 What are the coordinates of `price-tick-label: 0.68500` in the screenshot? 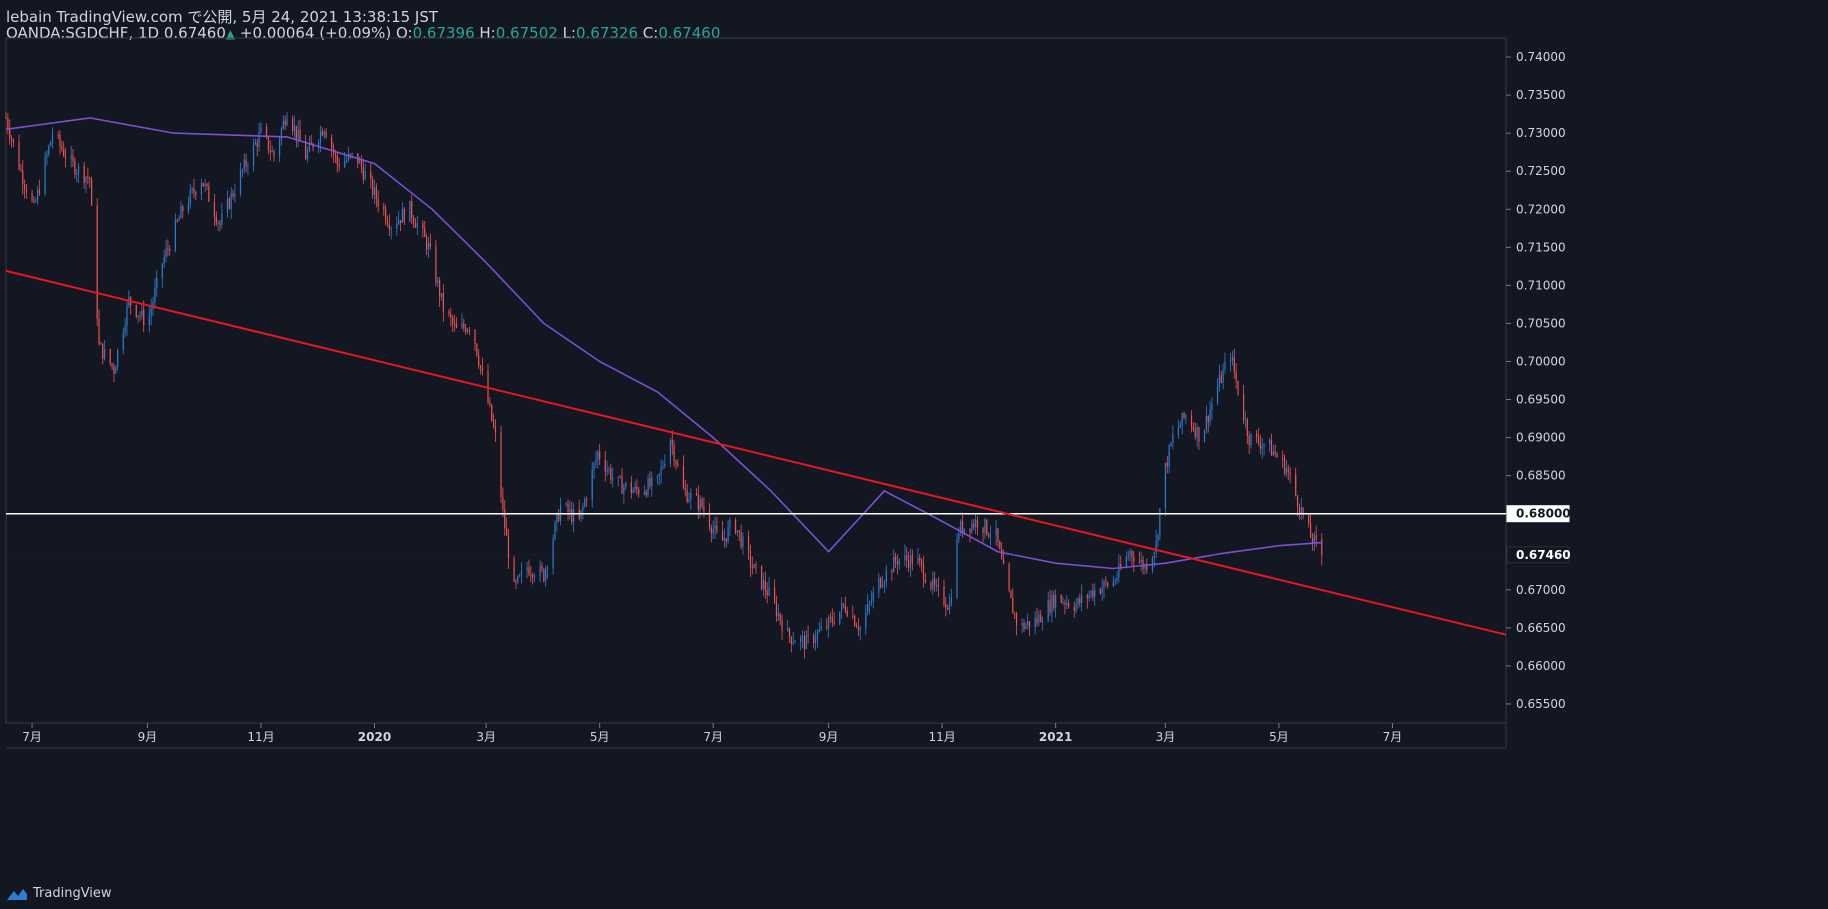 It's located at (1541, 476).